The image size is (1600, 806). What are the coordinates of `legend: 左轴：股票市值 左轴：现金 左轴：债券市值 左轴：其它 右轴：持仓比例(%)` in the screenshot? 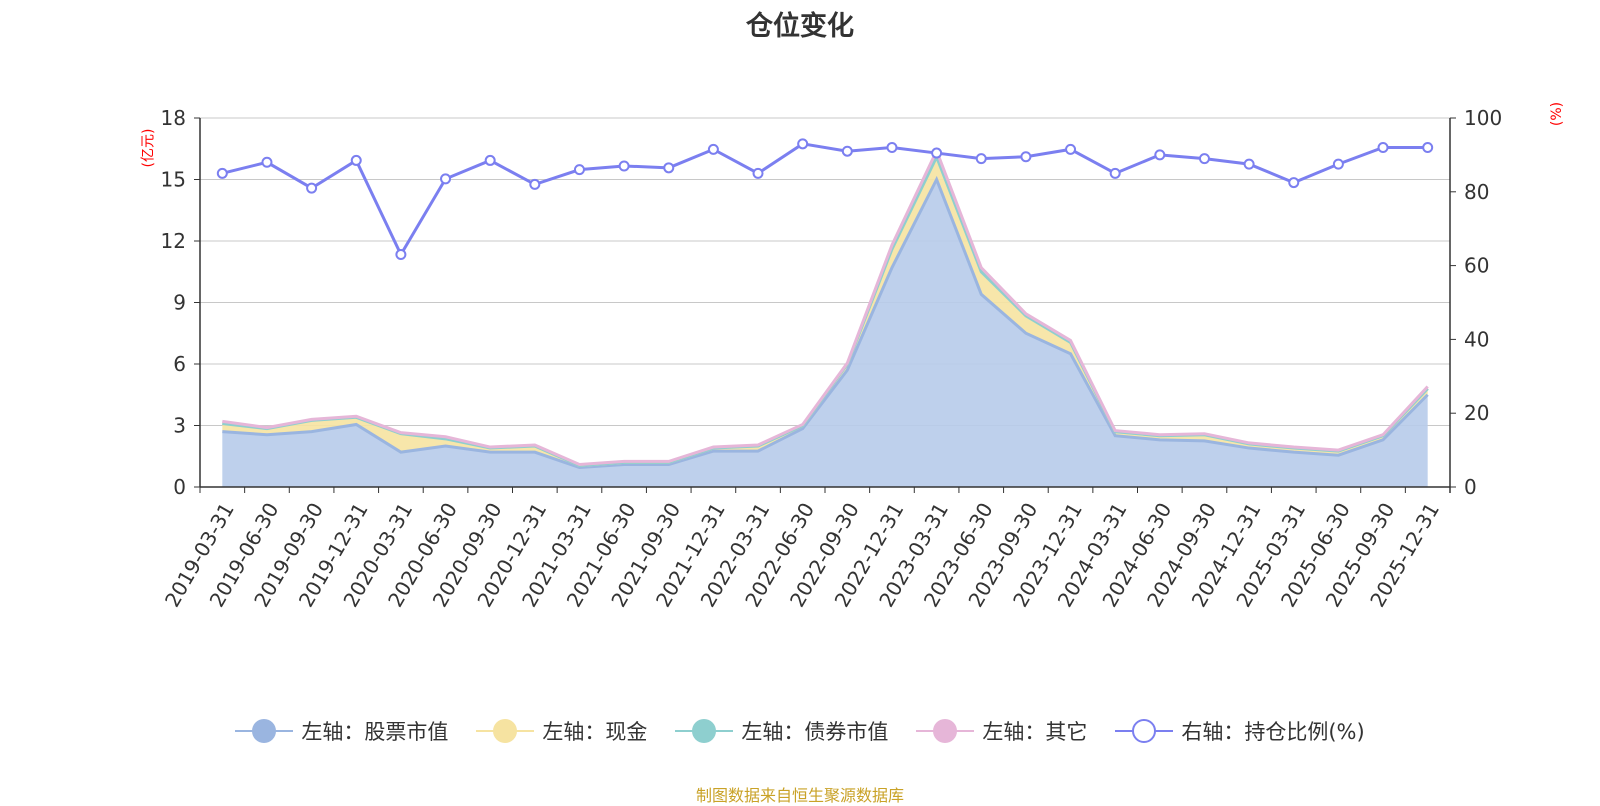 It's located at (800, 731).